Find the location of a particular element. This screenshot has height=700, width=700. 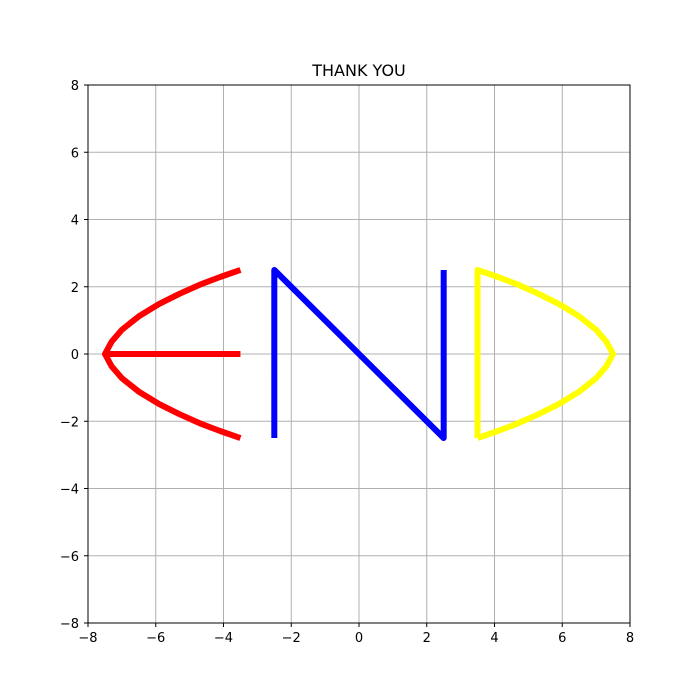

x-tick-label-4: 0 is located at coordinates (359, 638).